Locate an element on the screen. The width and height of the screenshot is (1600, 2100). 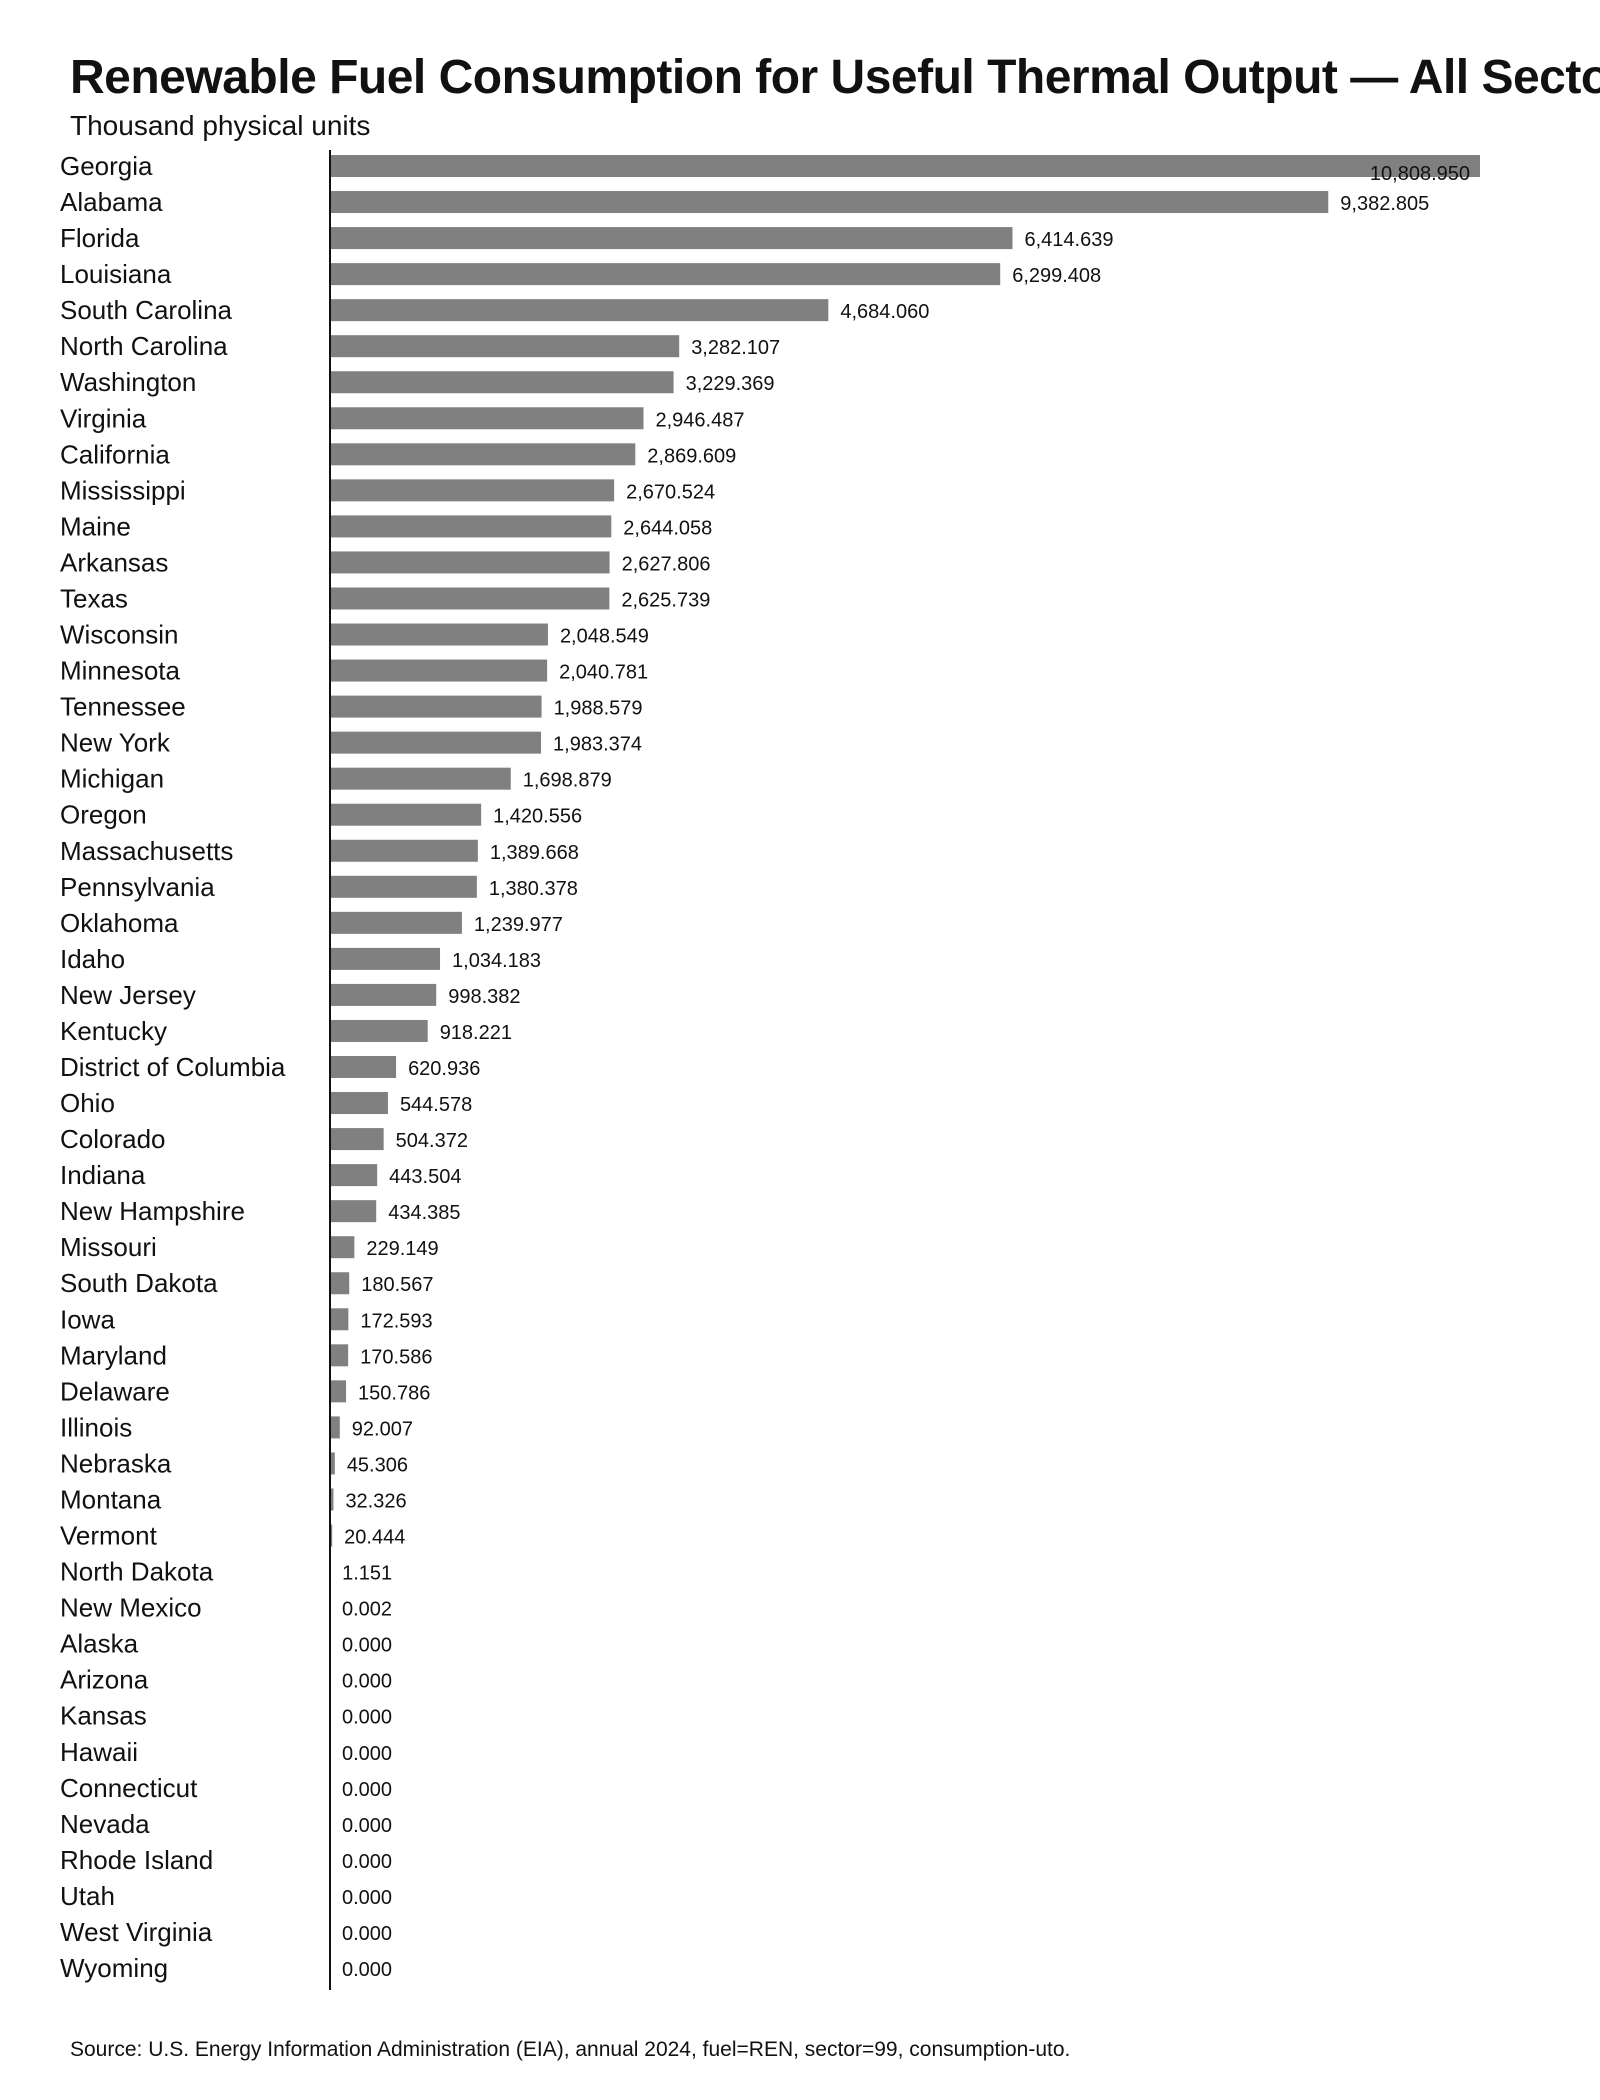
value-label: 544.578 is located at coordinates (436, 1105).